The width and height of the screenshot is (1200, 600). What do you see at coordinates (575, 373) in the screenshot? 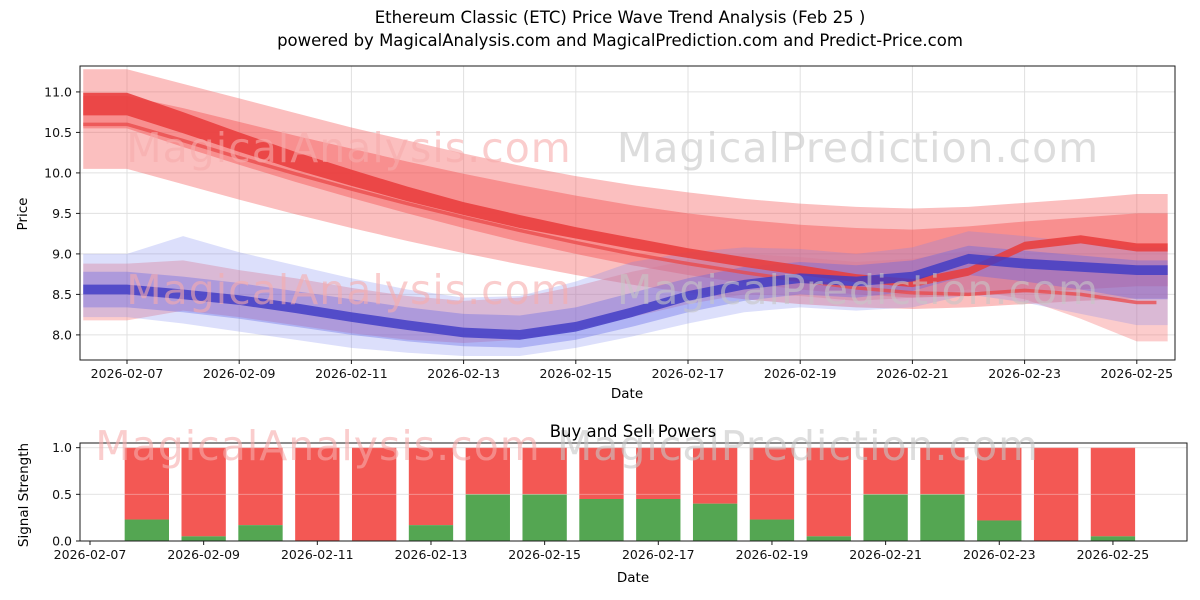
I see `price-x-tick-label: 2026-02-15` at bounding box center [575, 373].